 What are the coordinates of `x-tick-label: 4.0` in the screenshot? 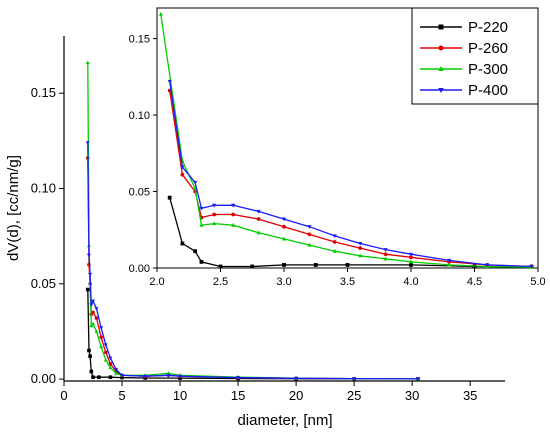 It's located at (410, 282).